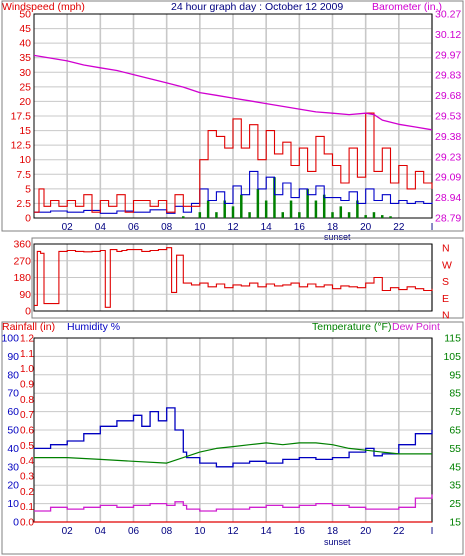 This screenshot has height=556, width=465. What do you see at coordinates (27, 339) in the screenshot?
I see `rain-ytick-label: 1.2` at bounding box center [27, 339].